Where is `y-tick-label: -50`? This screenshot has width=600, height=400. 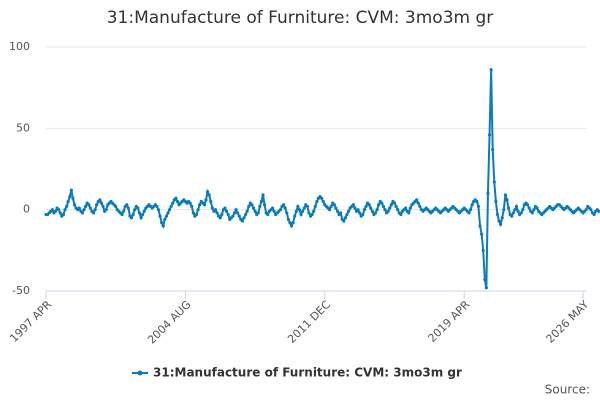 y-tick-label: -50 is located at coordinates (21, 290).